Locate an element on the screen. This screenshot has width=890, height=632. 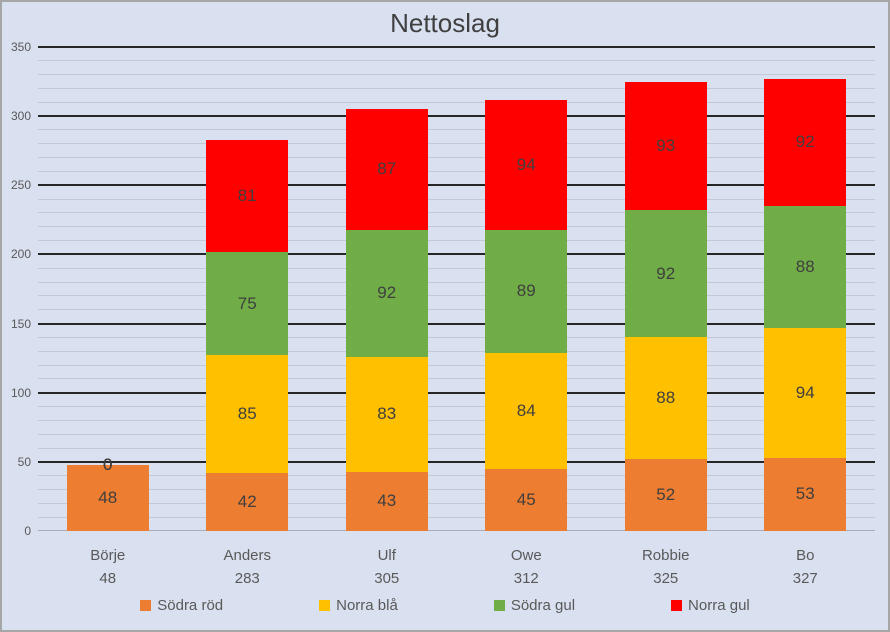
legend: Södra röd Norra blå Södra gul Norra gul is located at coordinates (445, 605).